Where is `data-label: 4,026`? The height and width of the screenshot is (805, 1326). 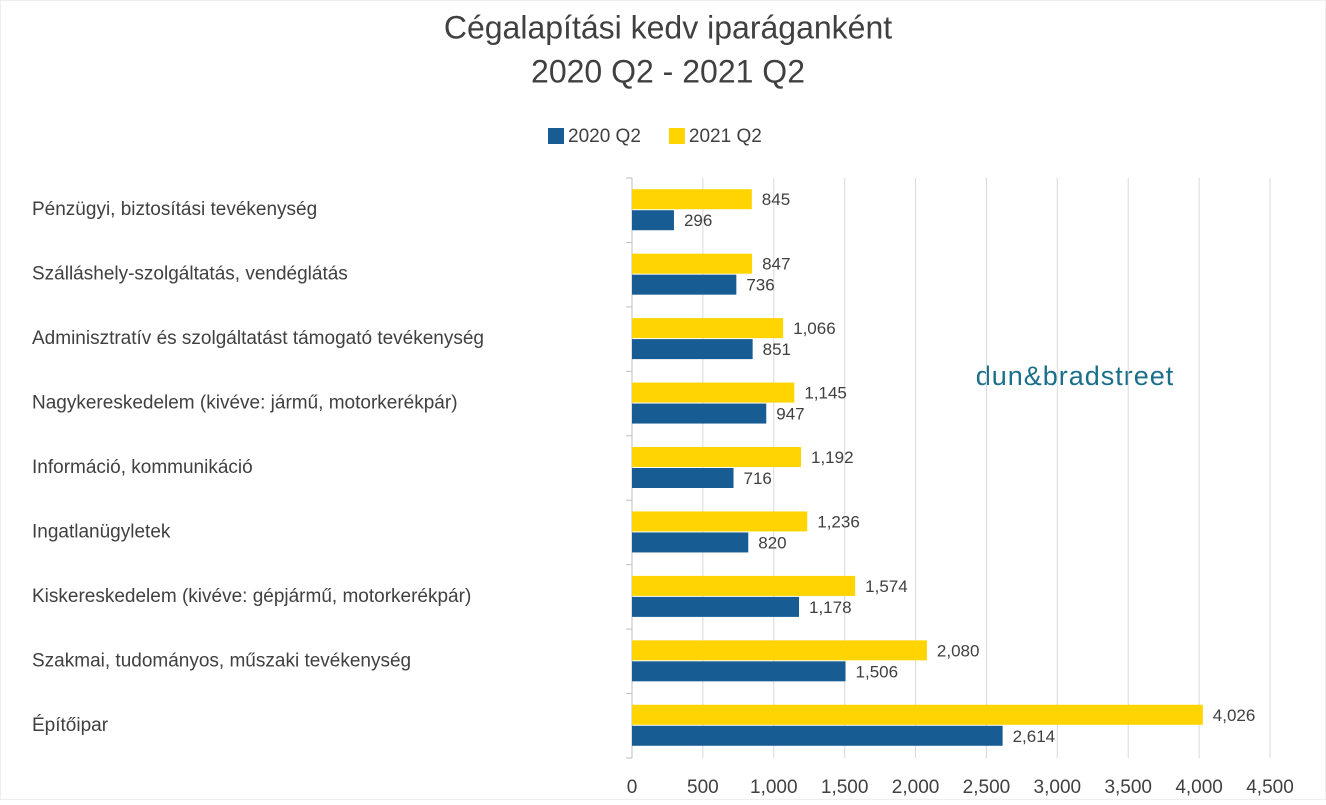
data-label: 4,026 is located at coordinates (1234, 715).